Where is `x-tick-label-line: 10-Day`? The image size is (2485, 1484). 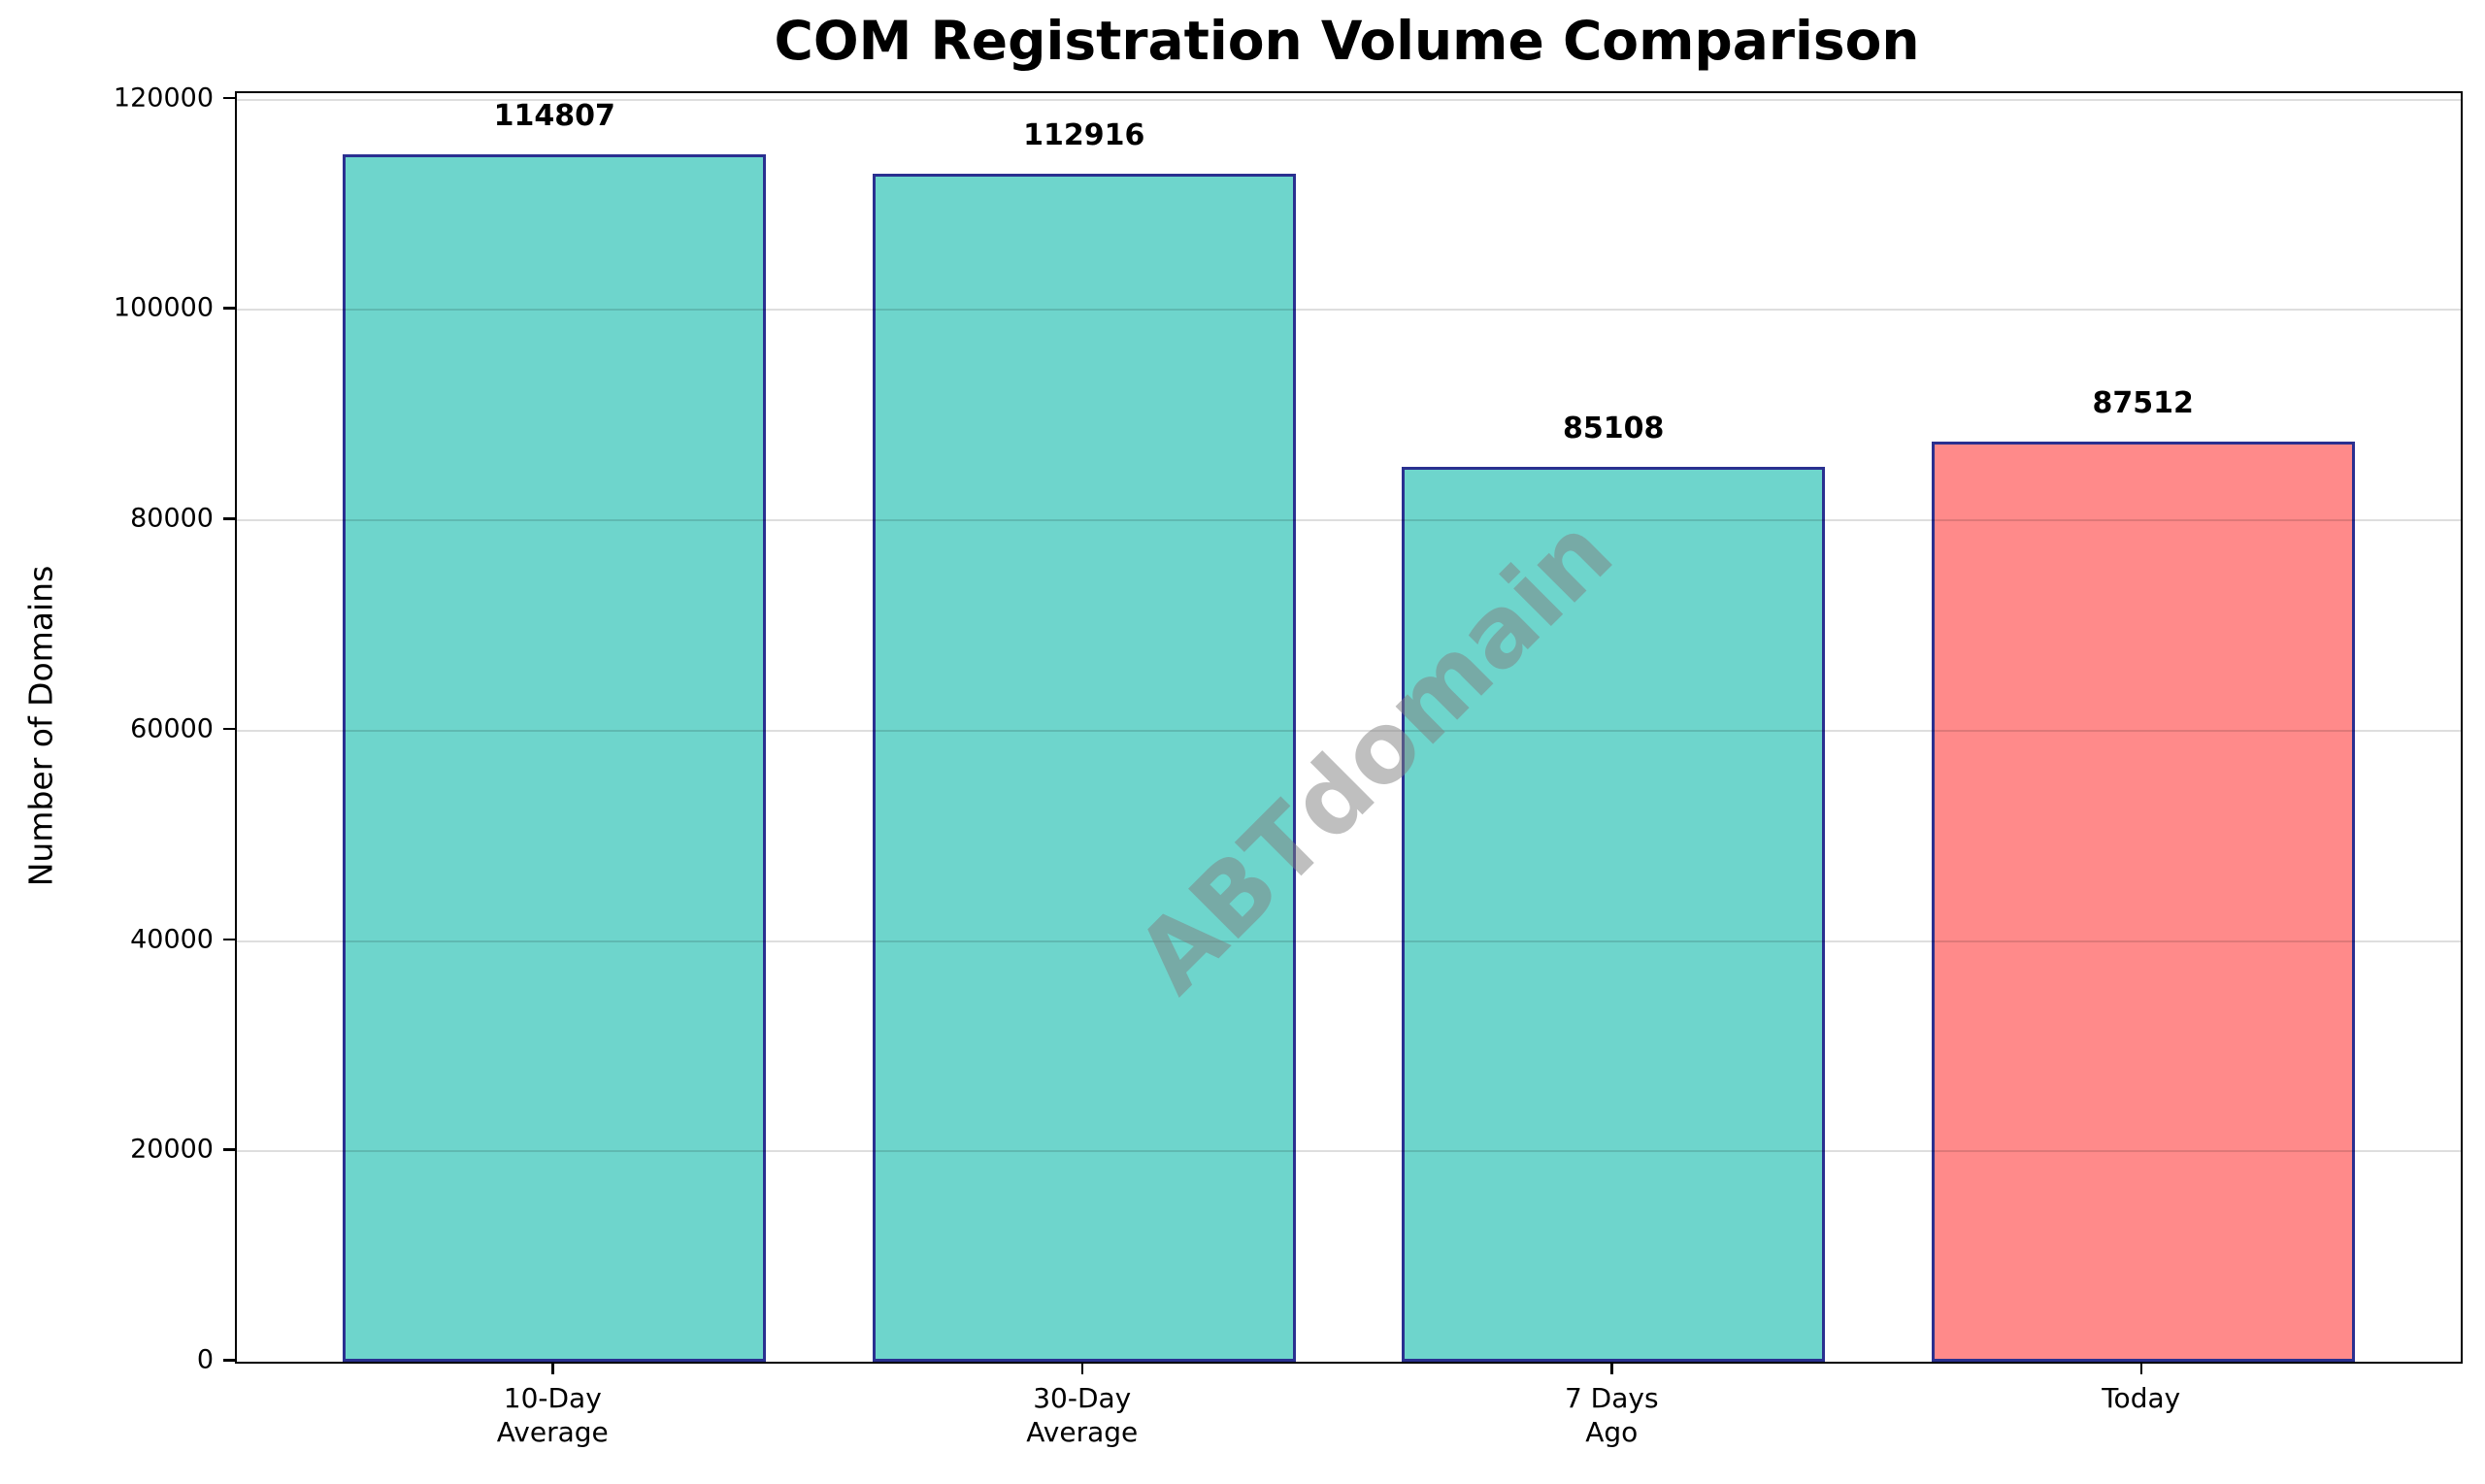
x-tick-label-line: 10-Day is located at coordinates (552, 1398).